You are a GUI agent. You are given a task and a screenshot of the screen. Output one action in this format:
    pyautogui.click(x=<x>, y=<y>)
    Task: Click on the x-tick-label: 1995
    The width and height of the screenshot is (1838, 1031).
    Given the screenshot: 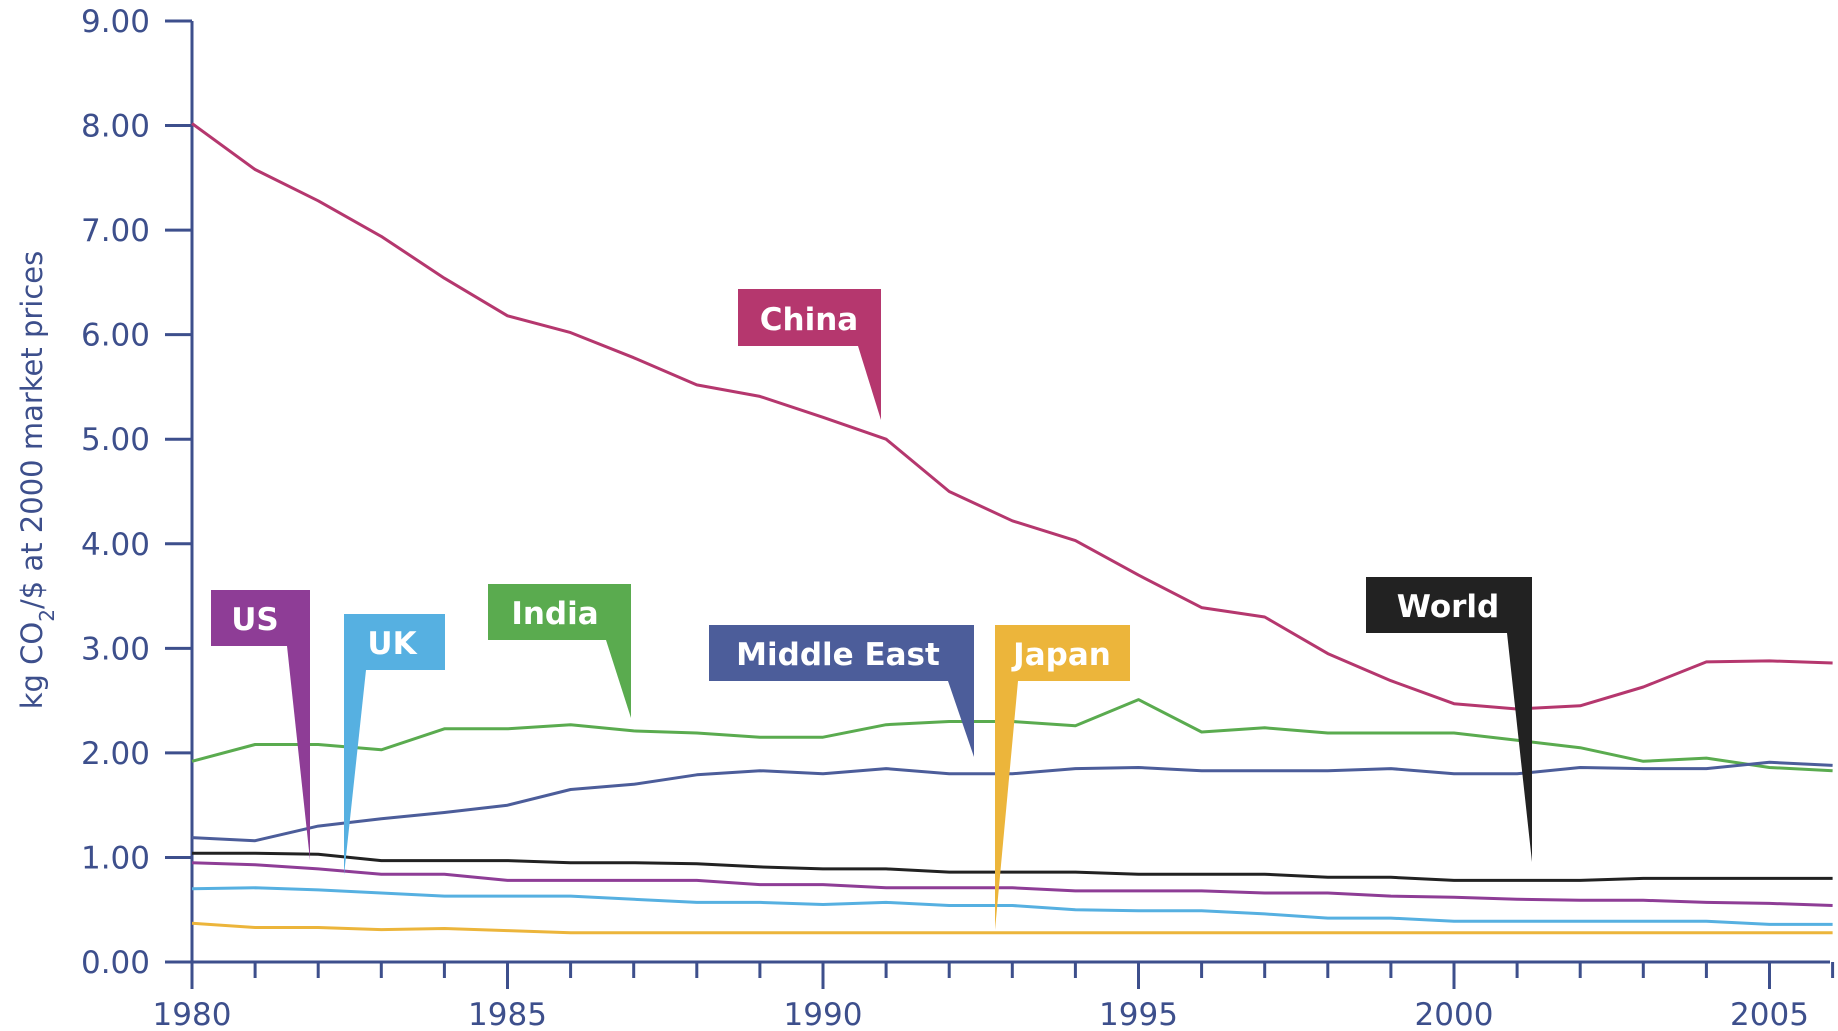 What is the action you would take?
    pyautogui.click(x=1138, y=1014)
    